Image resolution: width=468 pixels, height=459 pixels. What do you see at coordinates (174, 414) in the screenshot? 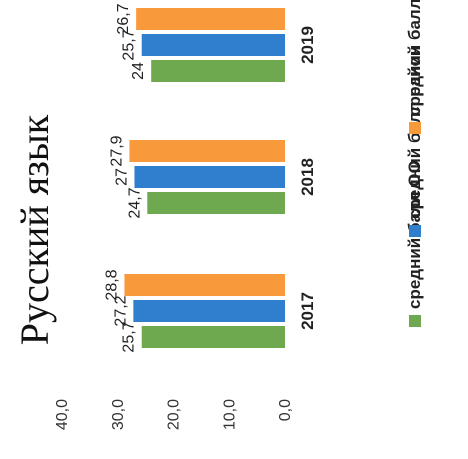
I see `y-tick-label: 20,0` at bounding box center [174, 414].